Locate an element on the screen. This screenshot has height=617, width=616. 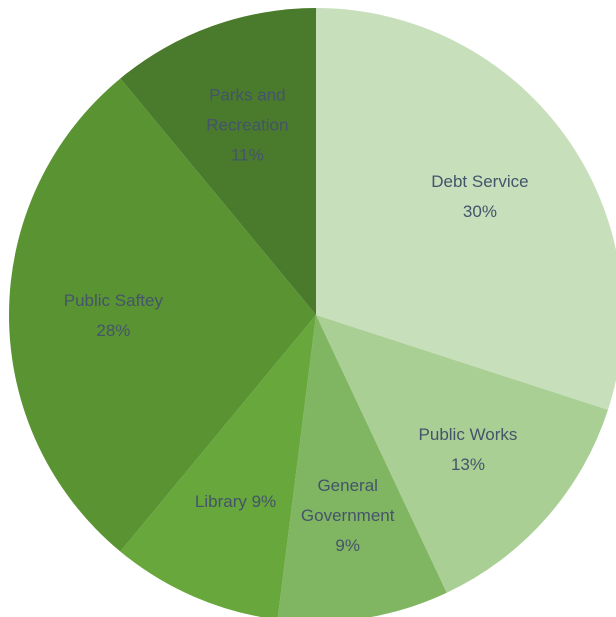
slice-label-public-saftey: Public Saftey 28% is located at coordinates (114, 315).